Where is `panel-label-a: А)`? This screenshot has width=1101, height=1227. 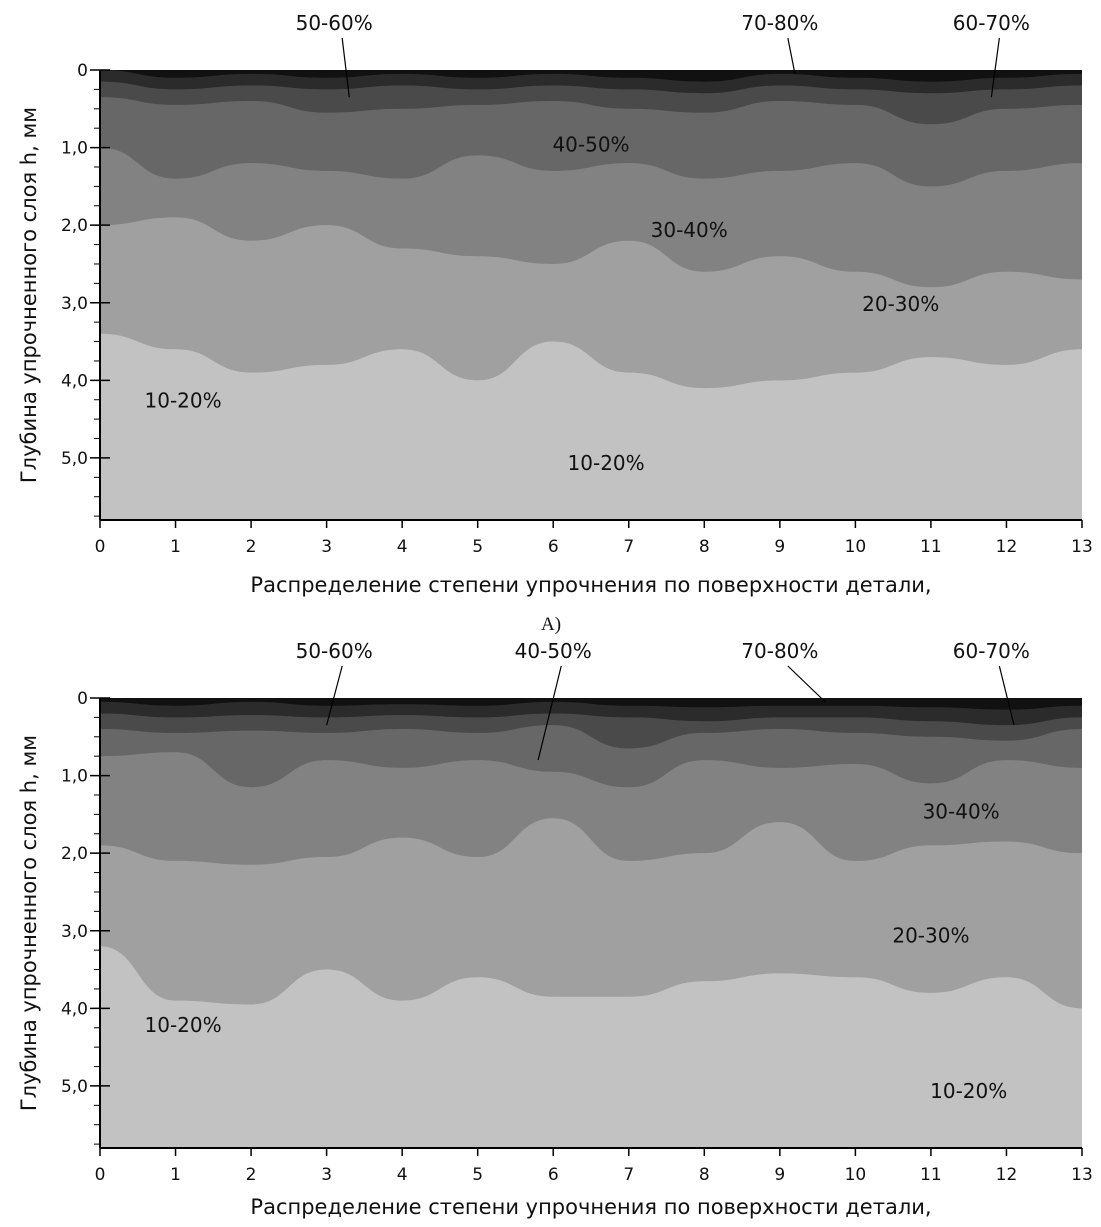 panel-label-a: А) is located at coordinates (551, 624).